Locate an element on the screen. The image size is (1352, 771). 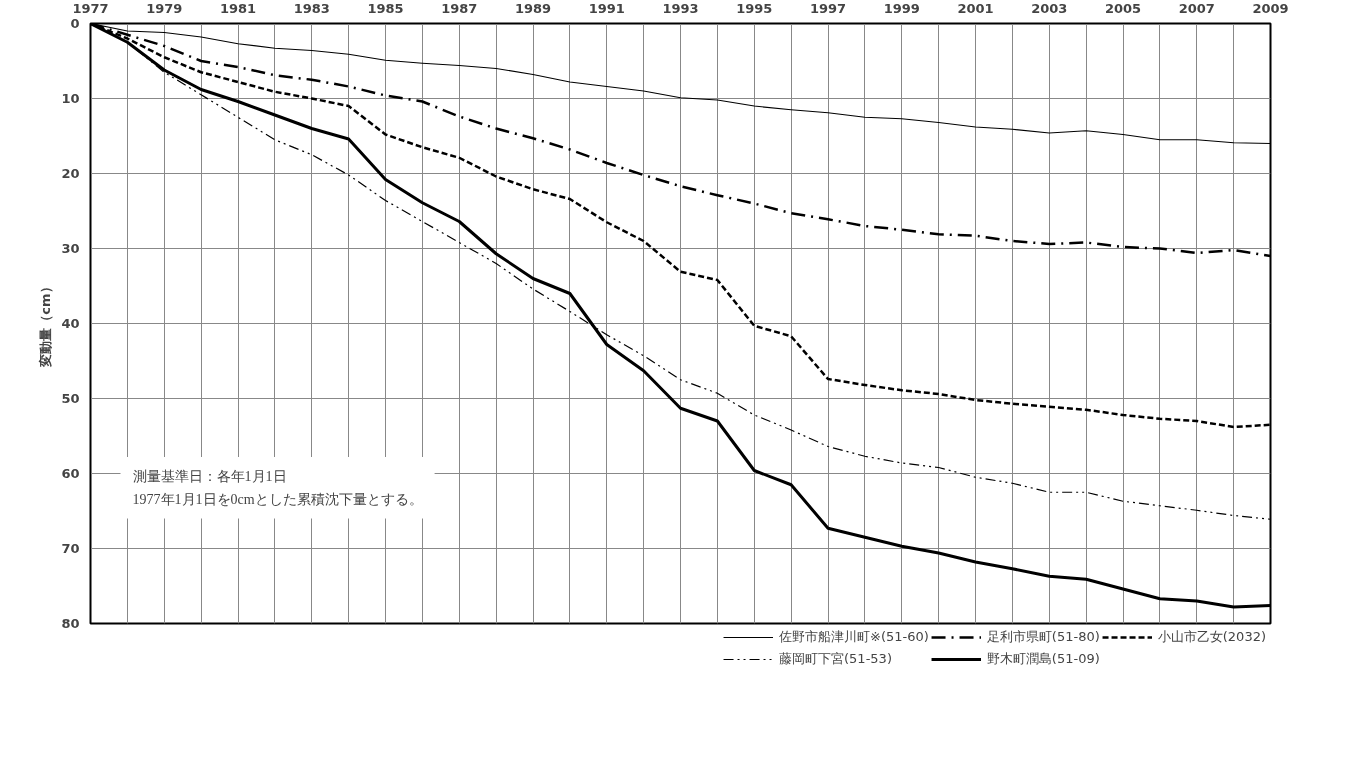
x-tick-label: 2007 is located at coordinates (1196, 8).